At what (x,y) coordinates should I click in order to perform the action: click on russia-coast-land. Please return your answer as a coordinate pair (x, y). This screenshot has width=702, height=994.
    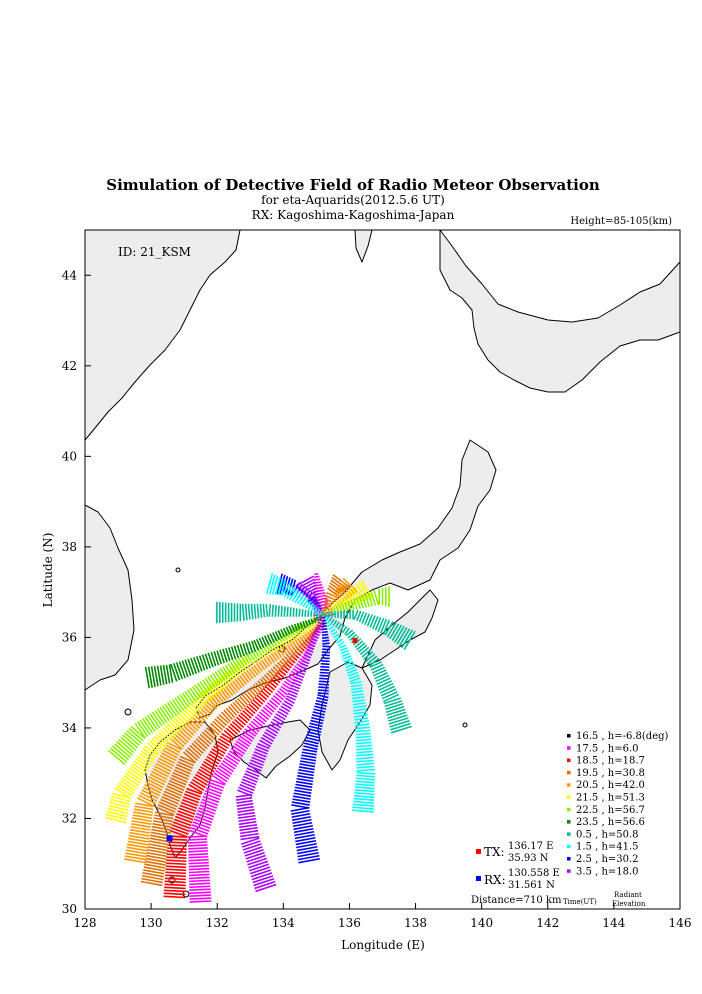
    Looking at the image, I should click on (162, 335).